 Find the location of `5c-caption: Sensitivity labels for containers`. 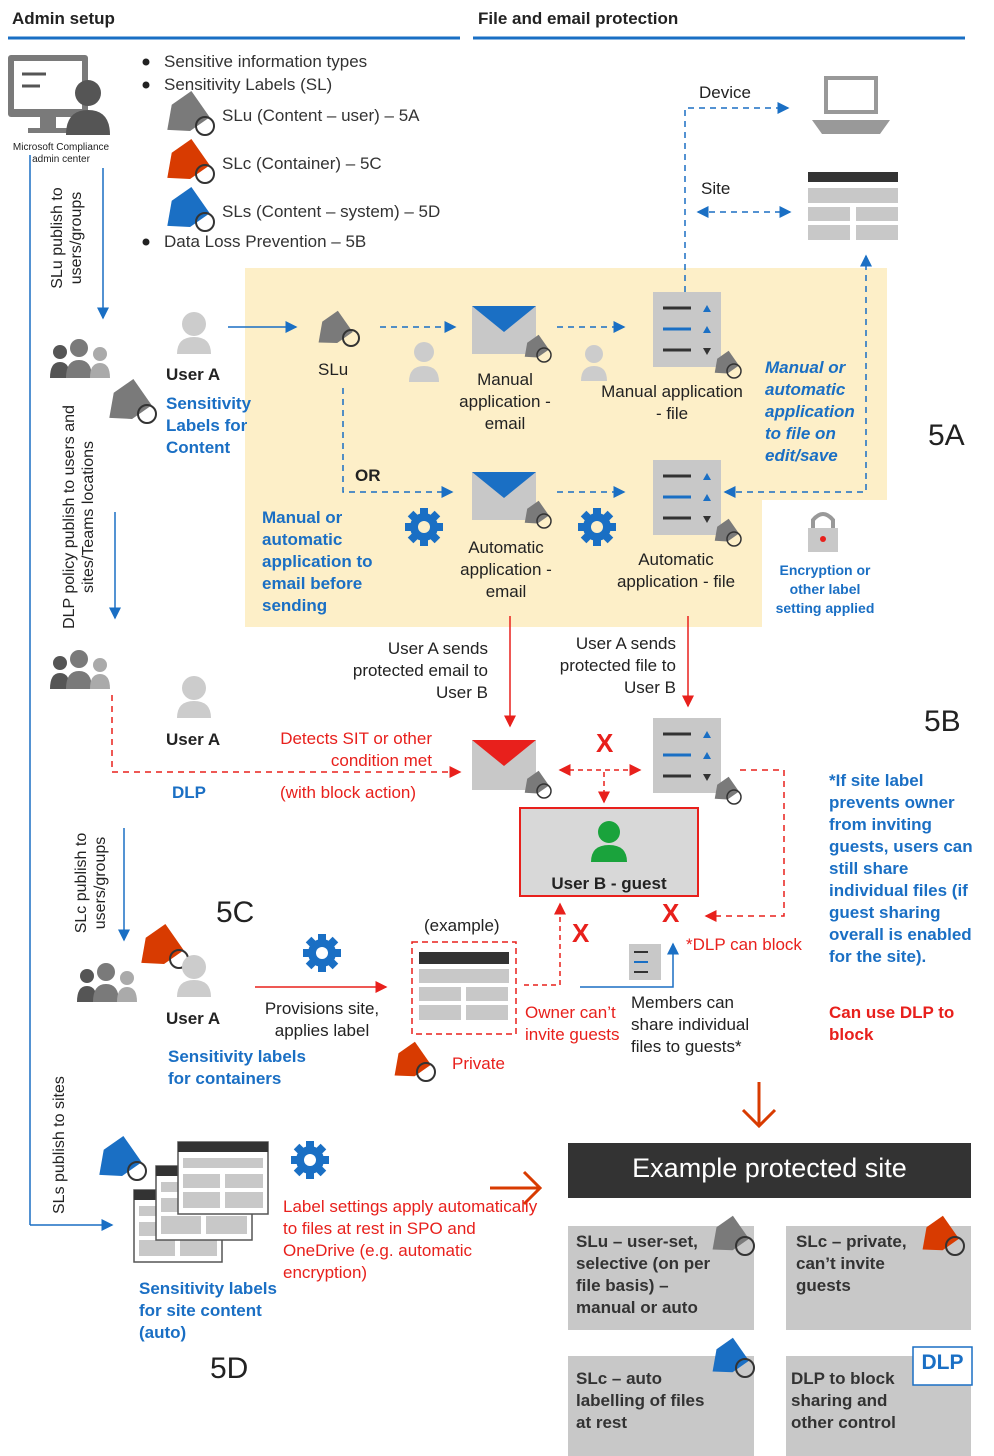

5c-caption: Sensitivity labels for containers is located at coordinates (237, 1067).